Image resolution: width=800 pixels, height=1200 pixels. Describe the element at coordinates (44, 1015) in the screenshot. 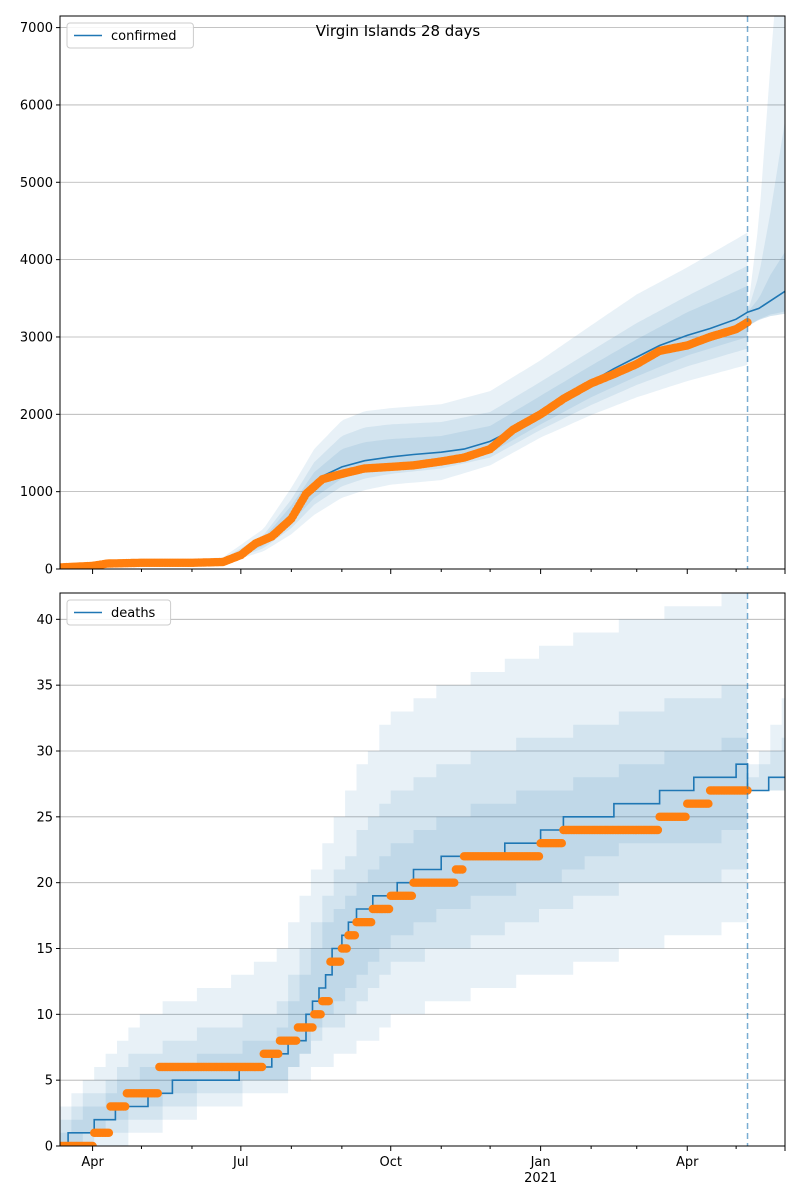

I see `y-tick-label: 10` at that location.